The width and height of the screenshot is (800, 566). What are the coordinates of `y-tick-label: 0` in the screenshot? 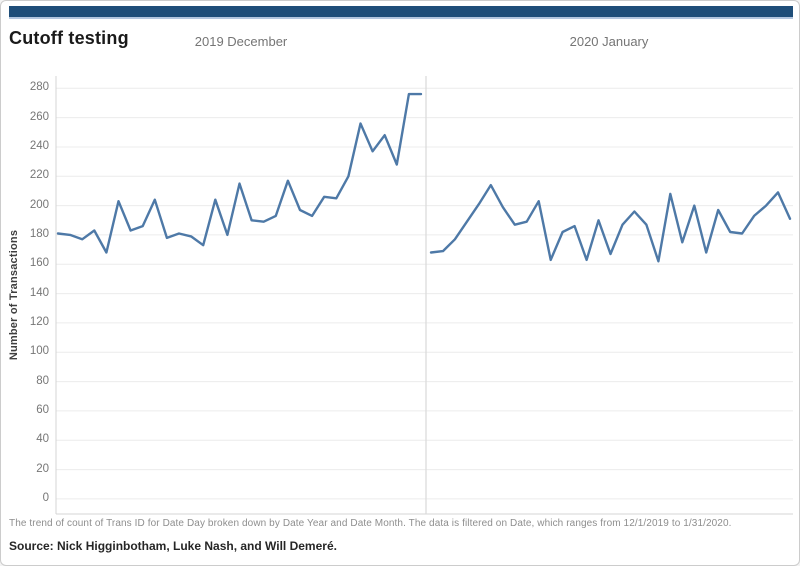 It's located at (45, 497).